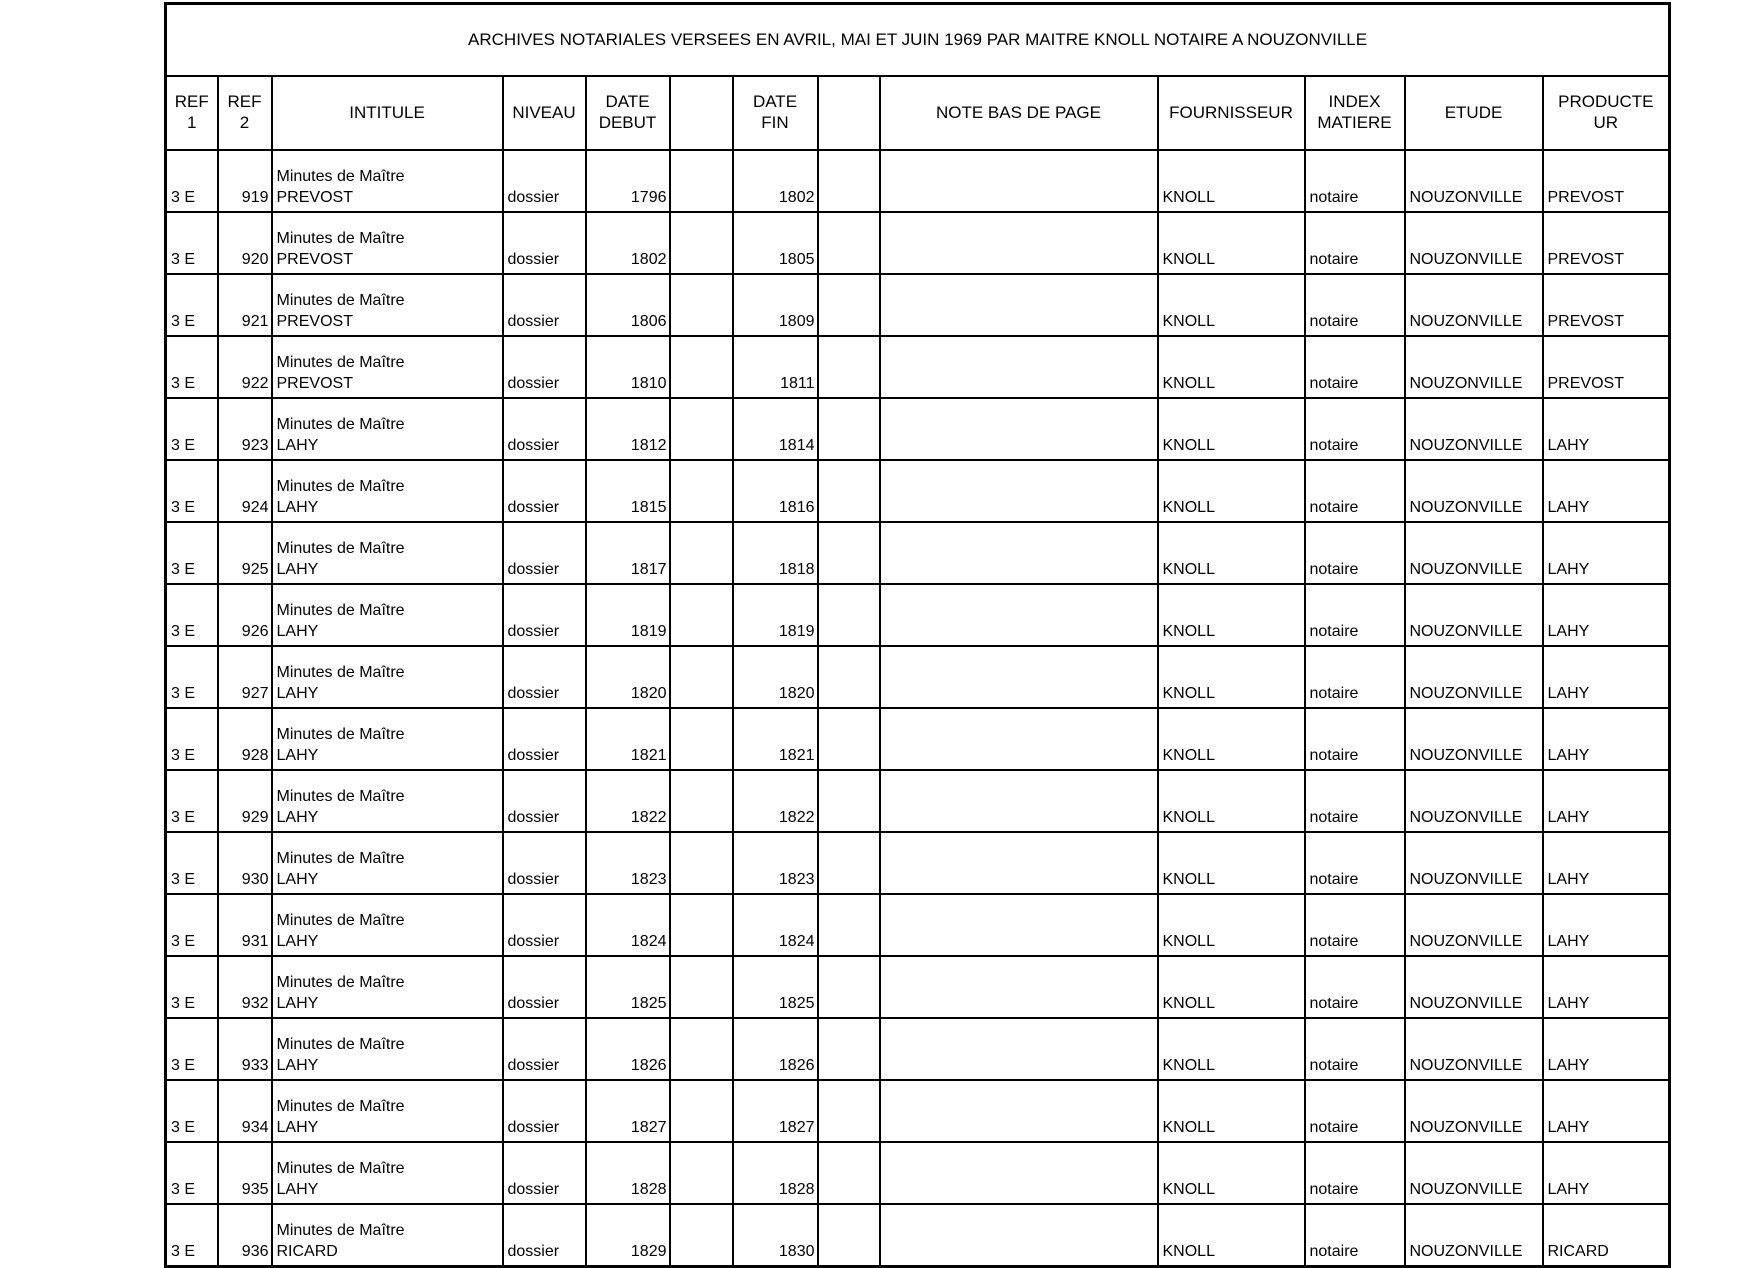  I want to click on cell-date-fin: 1822, so click(775, 801).